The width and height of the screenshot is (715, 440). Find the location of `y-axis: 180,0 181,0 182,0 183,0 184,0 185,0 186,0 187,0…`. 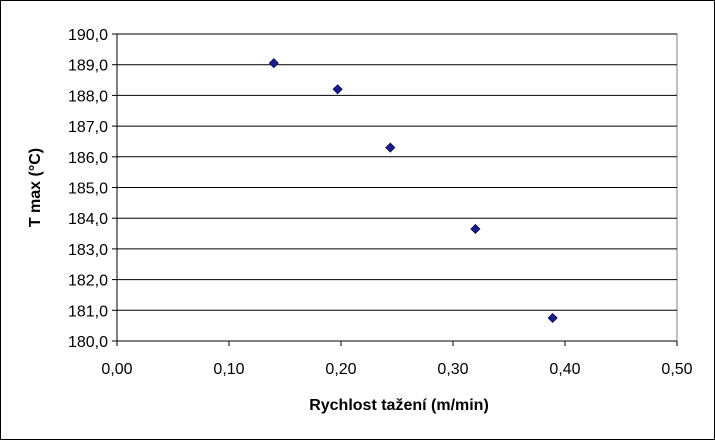

y-axis: 180,0 181,0 182,0 183,0 184,0 185,0 186,0 187,0… is located at coordinates (93, 189).